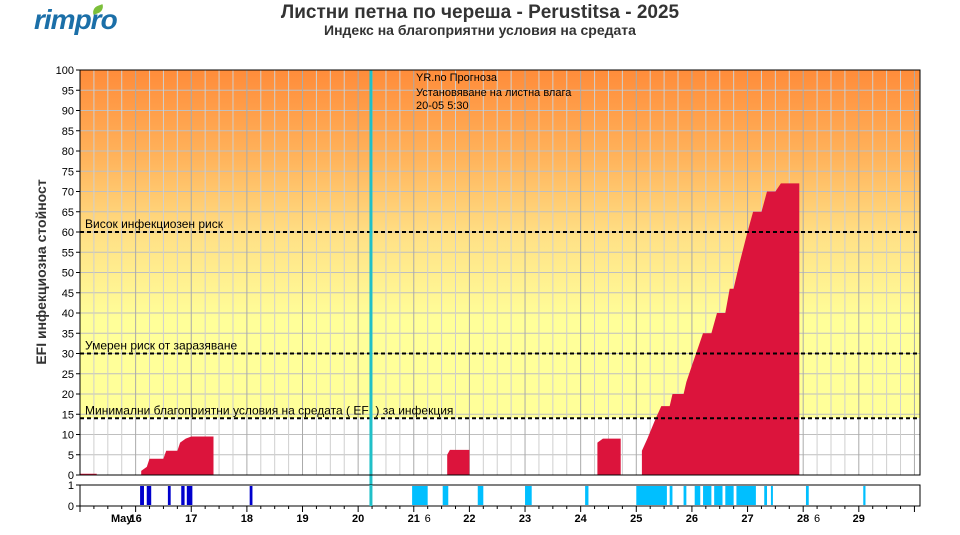 The image size is (960, 535). Describe the element at coordinates (154, 224) in the screenshot. I see `threshold-label: Висок инфекциозен риск` at that location.